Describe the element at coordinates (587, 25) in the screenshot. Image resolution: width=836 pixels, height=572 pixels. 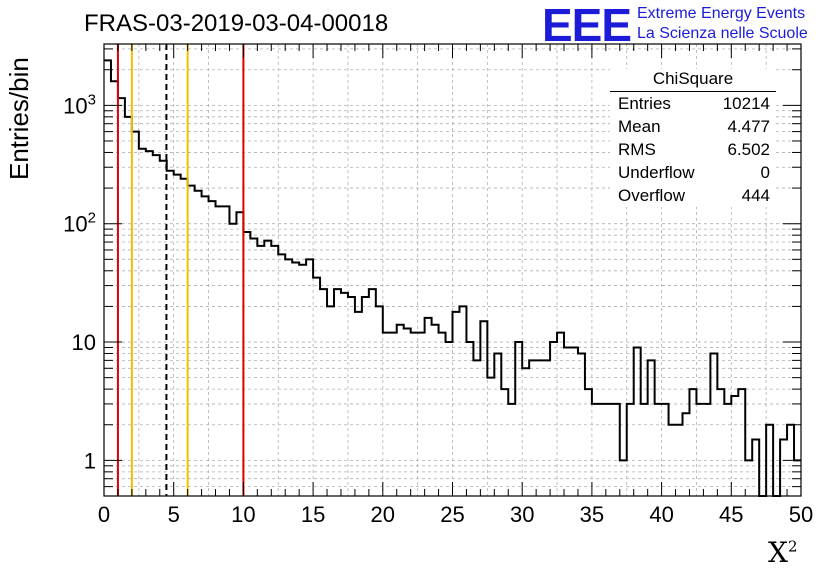
I see `eee-logo: EEE` at that location.